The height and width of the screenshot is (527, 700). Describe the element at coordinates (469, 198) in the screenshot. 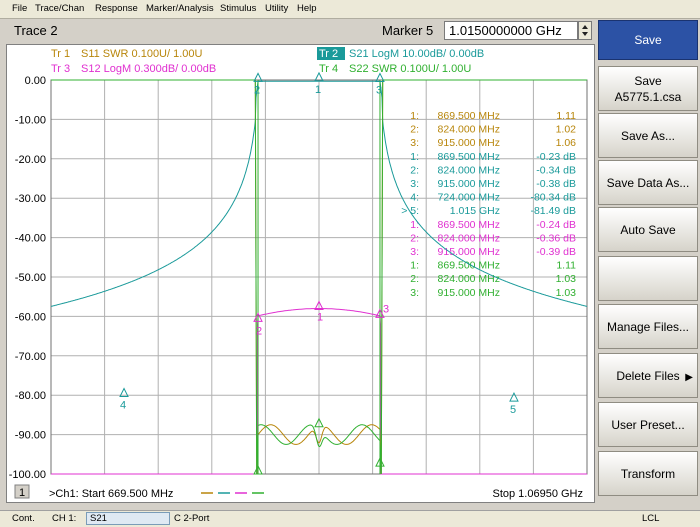

I see `marker-row-frequency: 724.000 MHz` at that location.